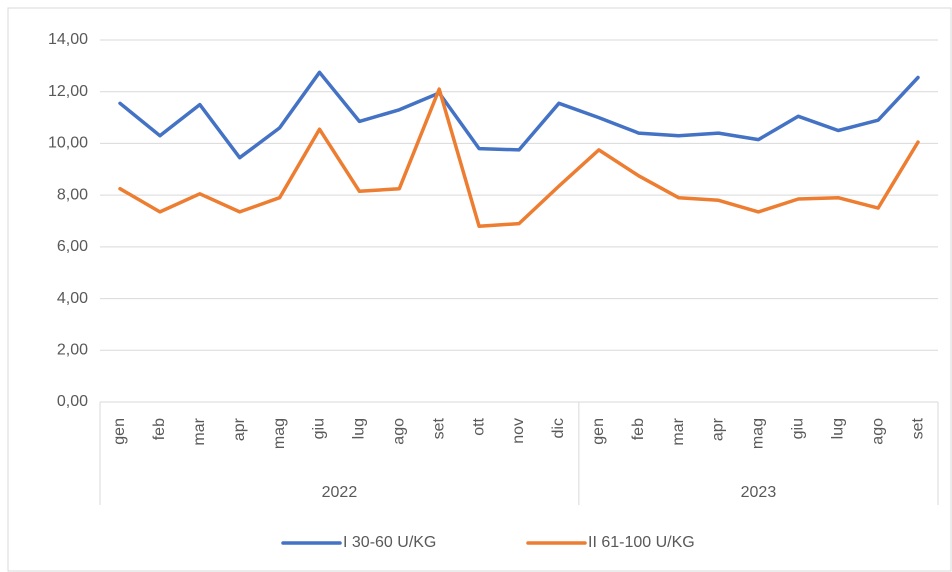 This screenshot has height=572, width=952. What do you see at coordinates (72, 298) in the screenshot?
I see `y-tick-label: 4,00` at bounding box center [72, 298].